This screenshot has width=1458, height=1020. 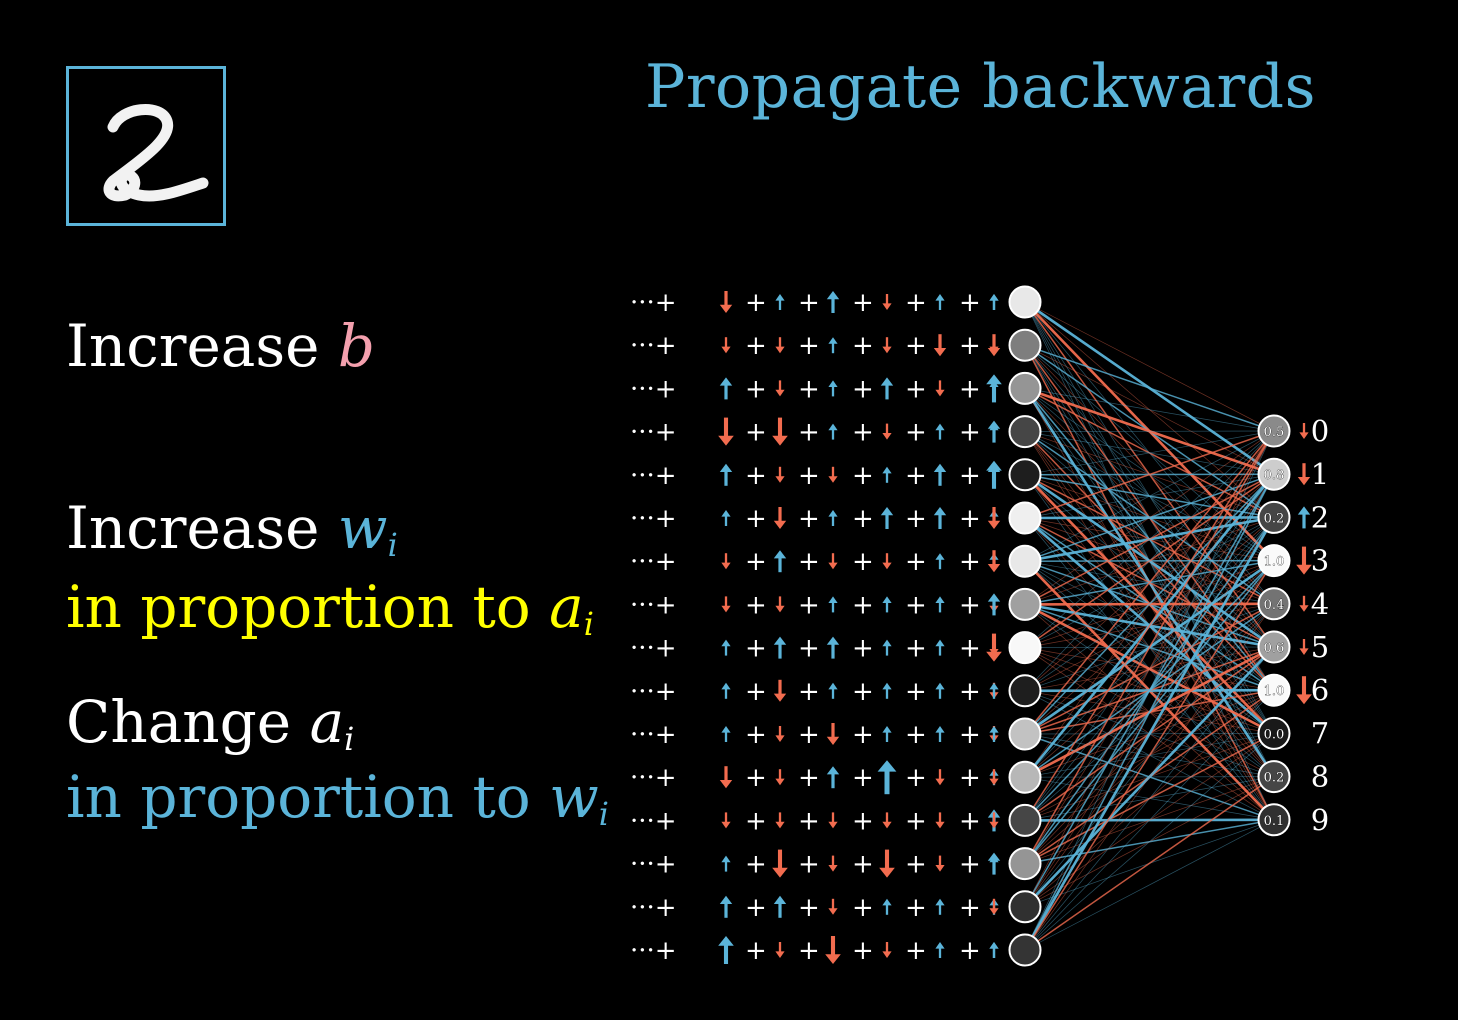 I want to click on output-digit-label: 6, so click(x=1320, y=690).